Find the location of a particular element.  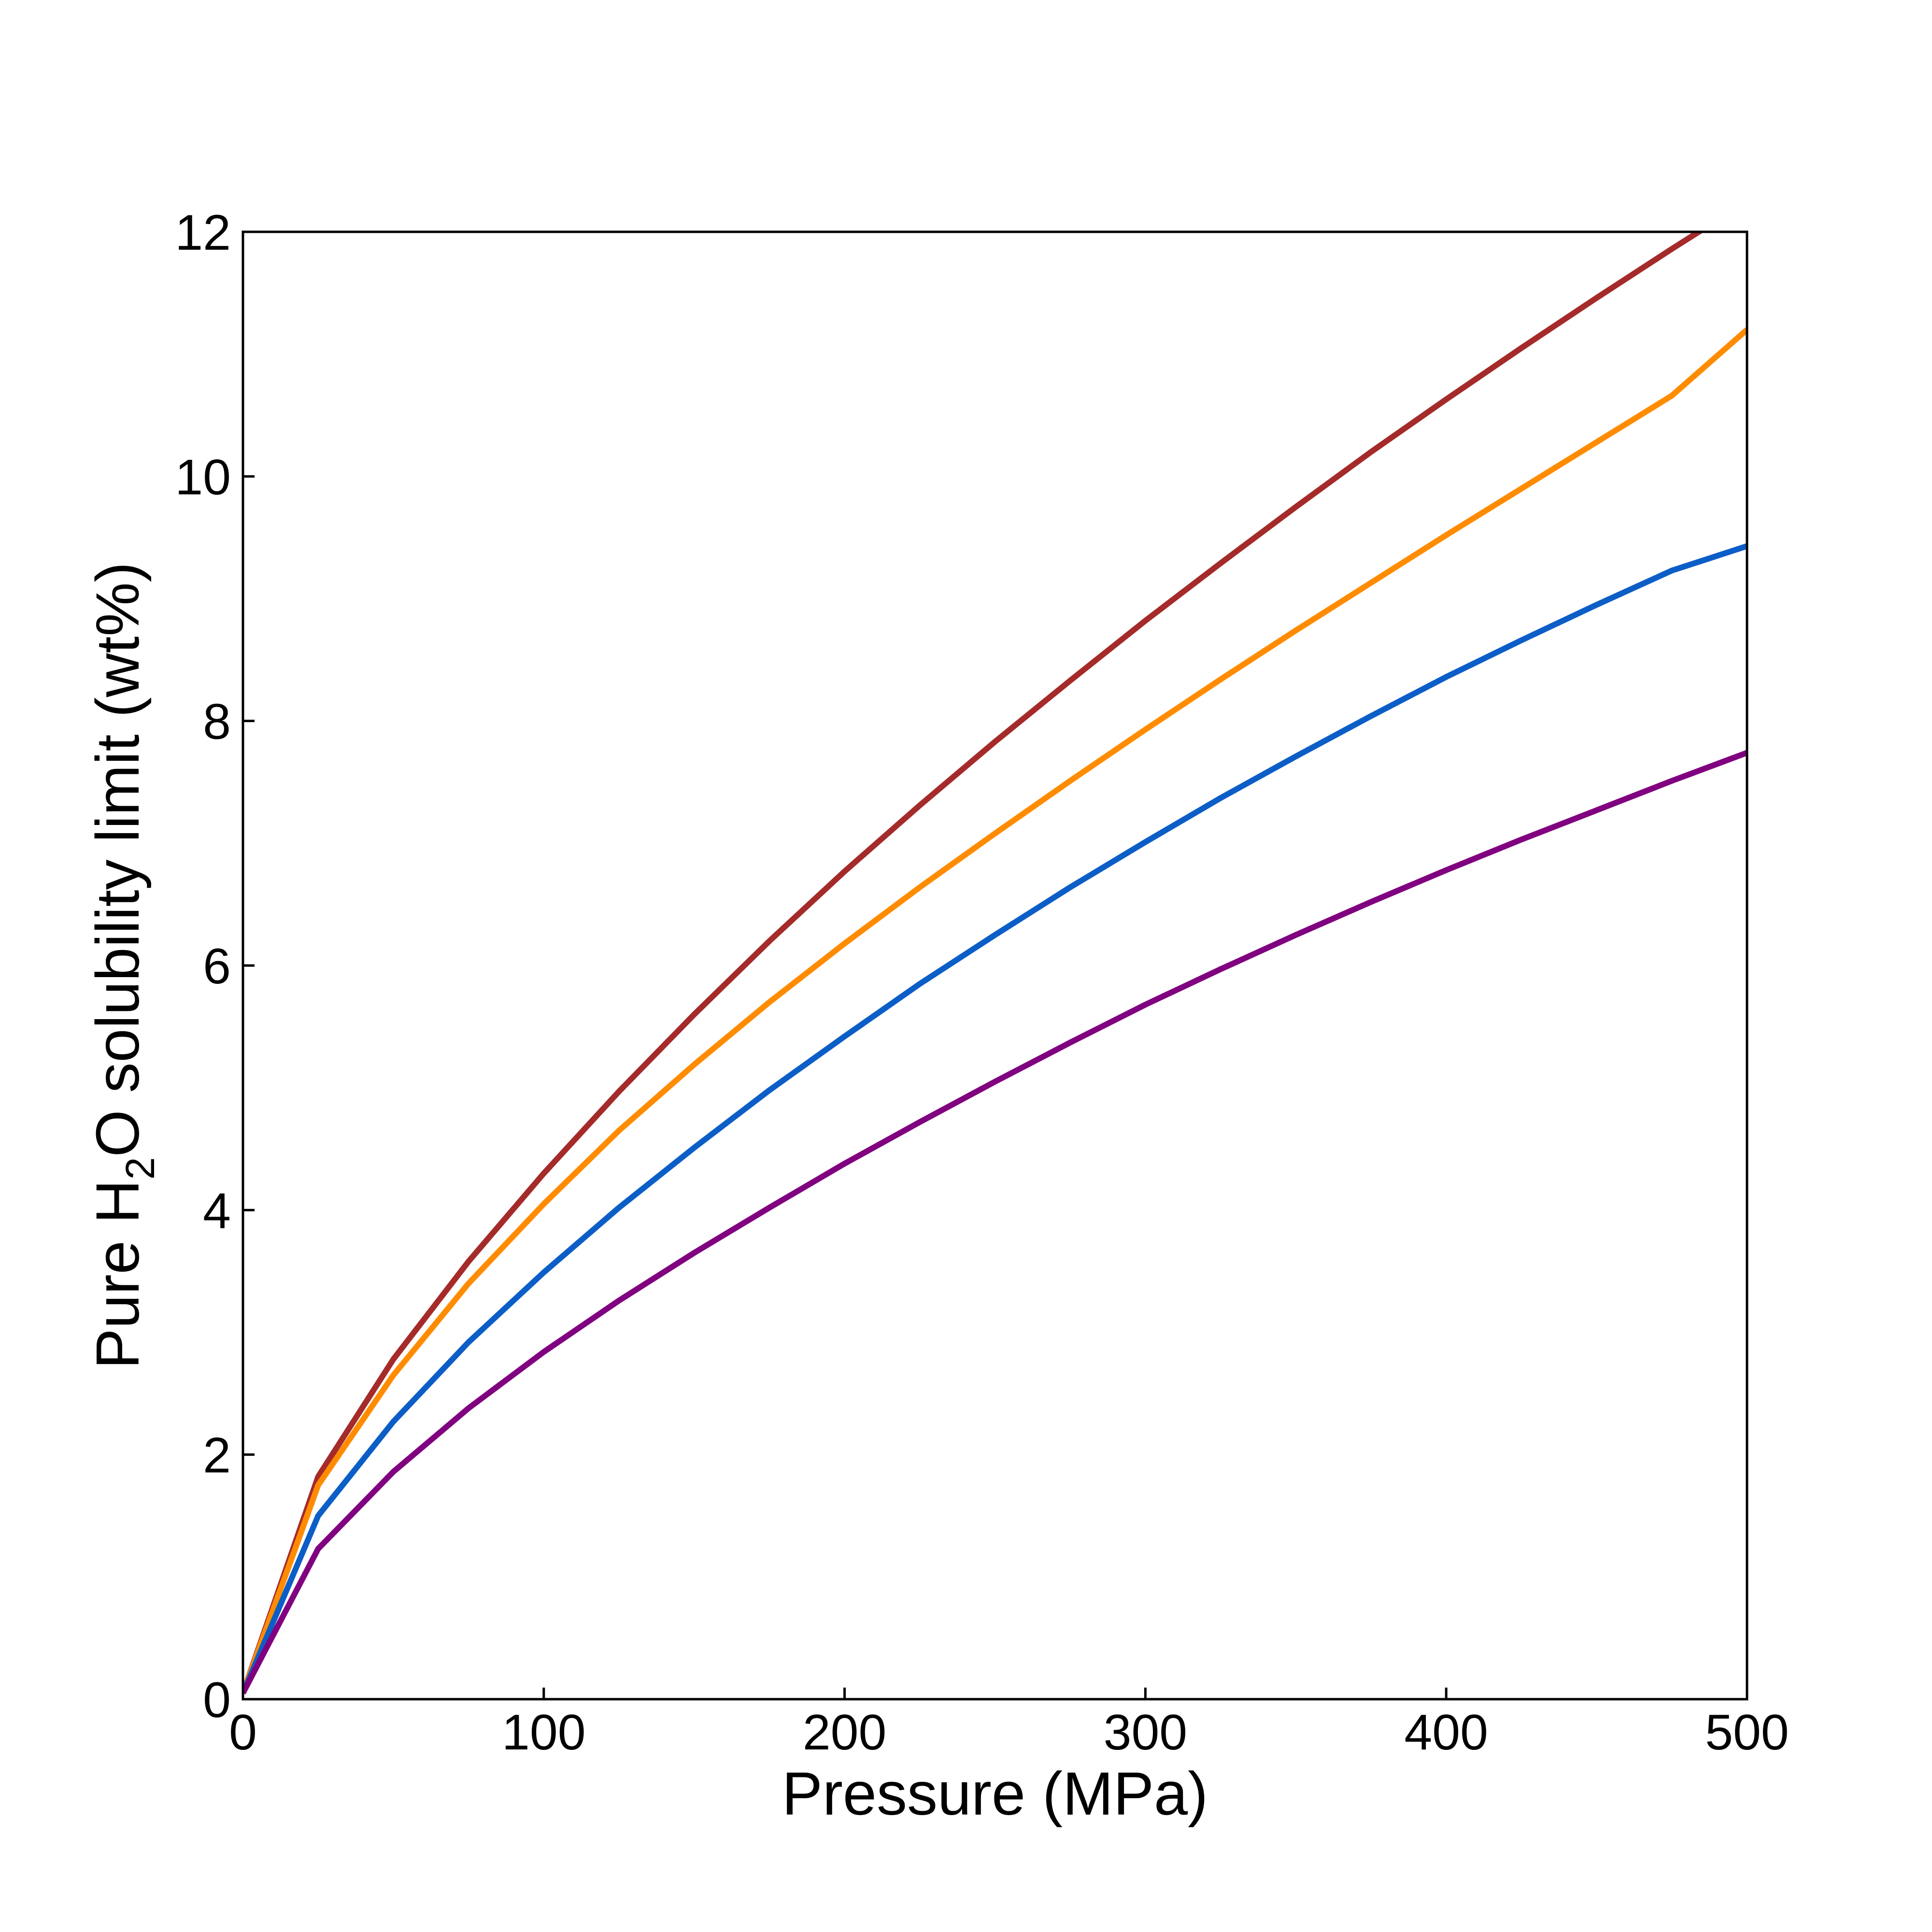

x-tick-label: 100 is located at coordinates (544, 1733).